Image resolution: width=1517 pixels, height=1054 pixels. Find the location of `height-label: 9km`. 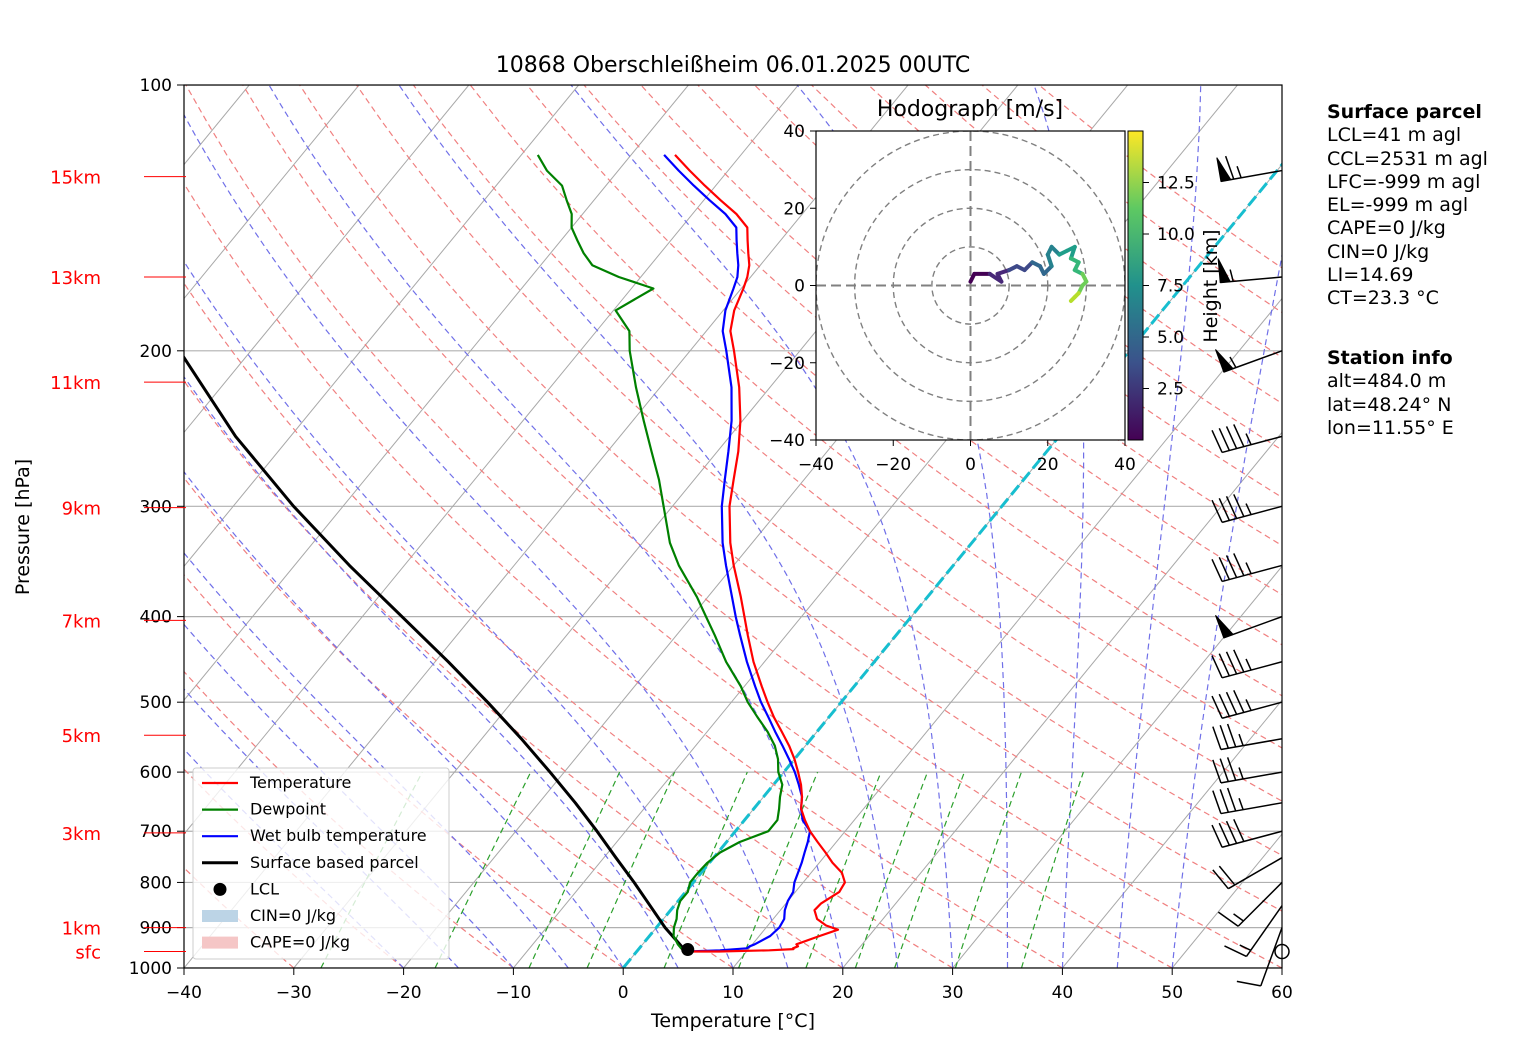

height-label: 9km is located at coordinates (81, 509).